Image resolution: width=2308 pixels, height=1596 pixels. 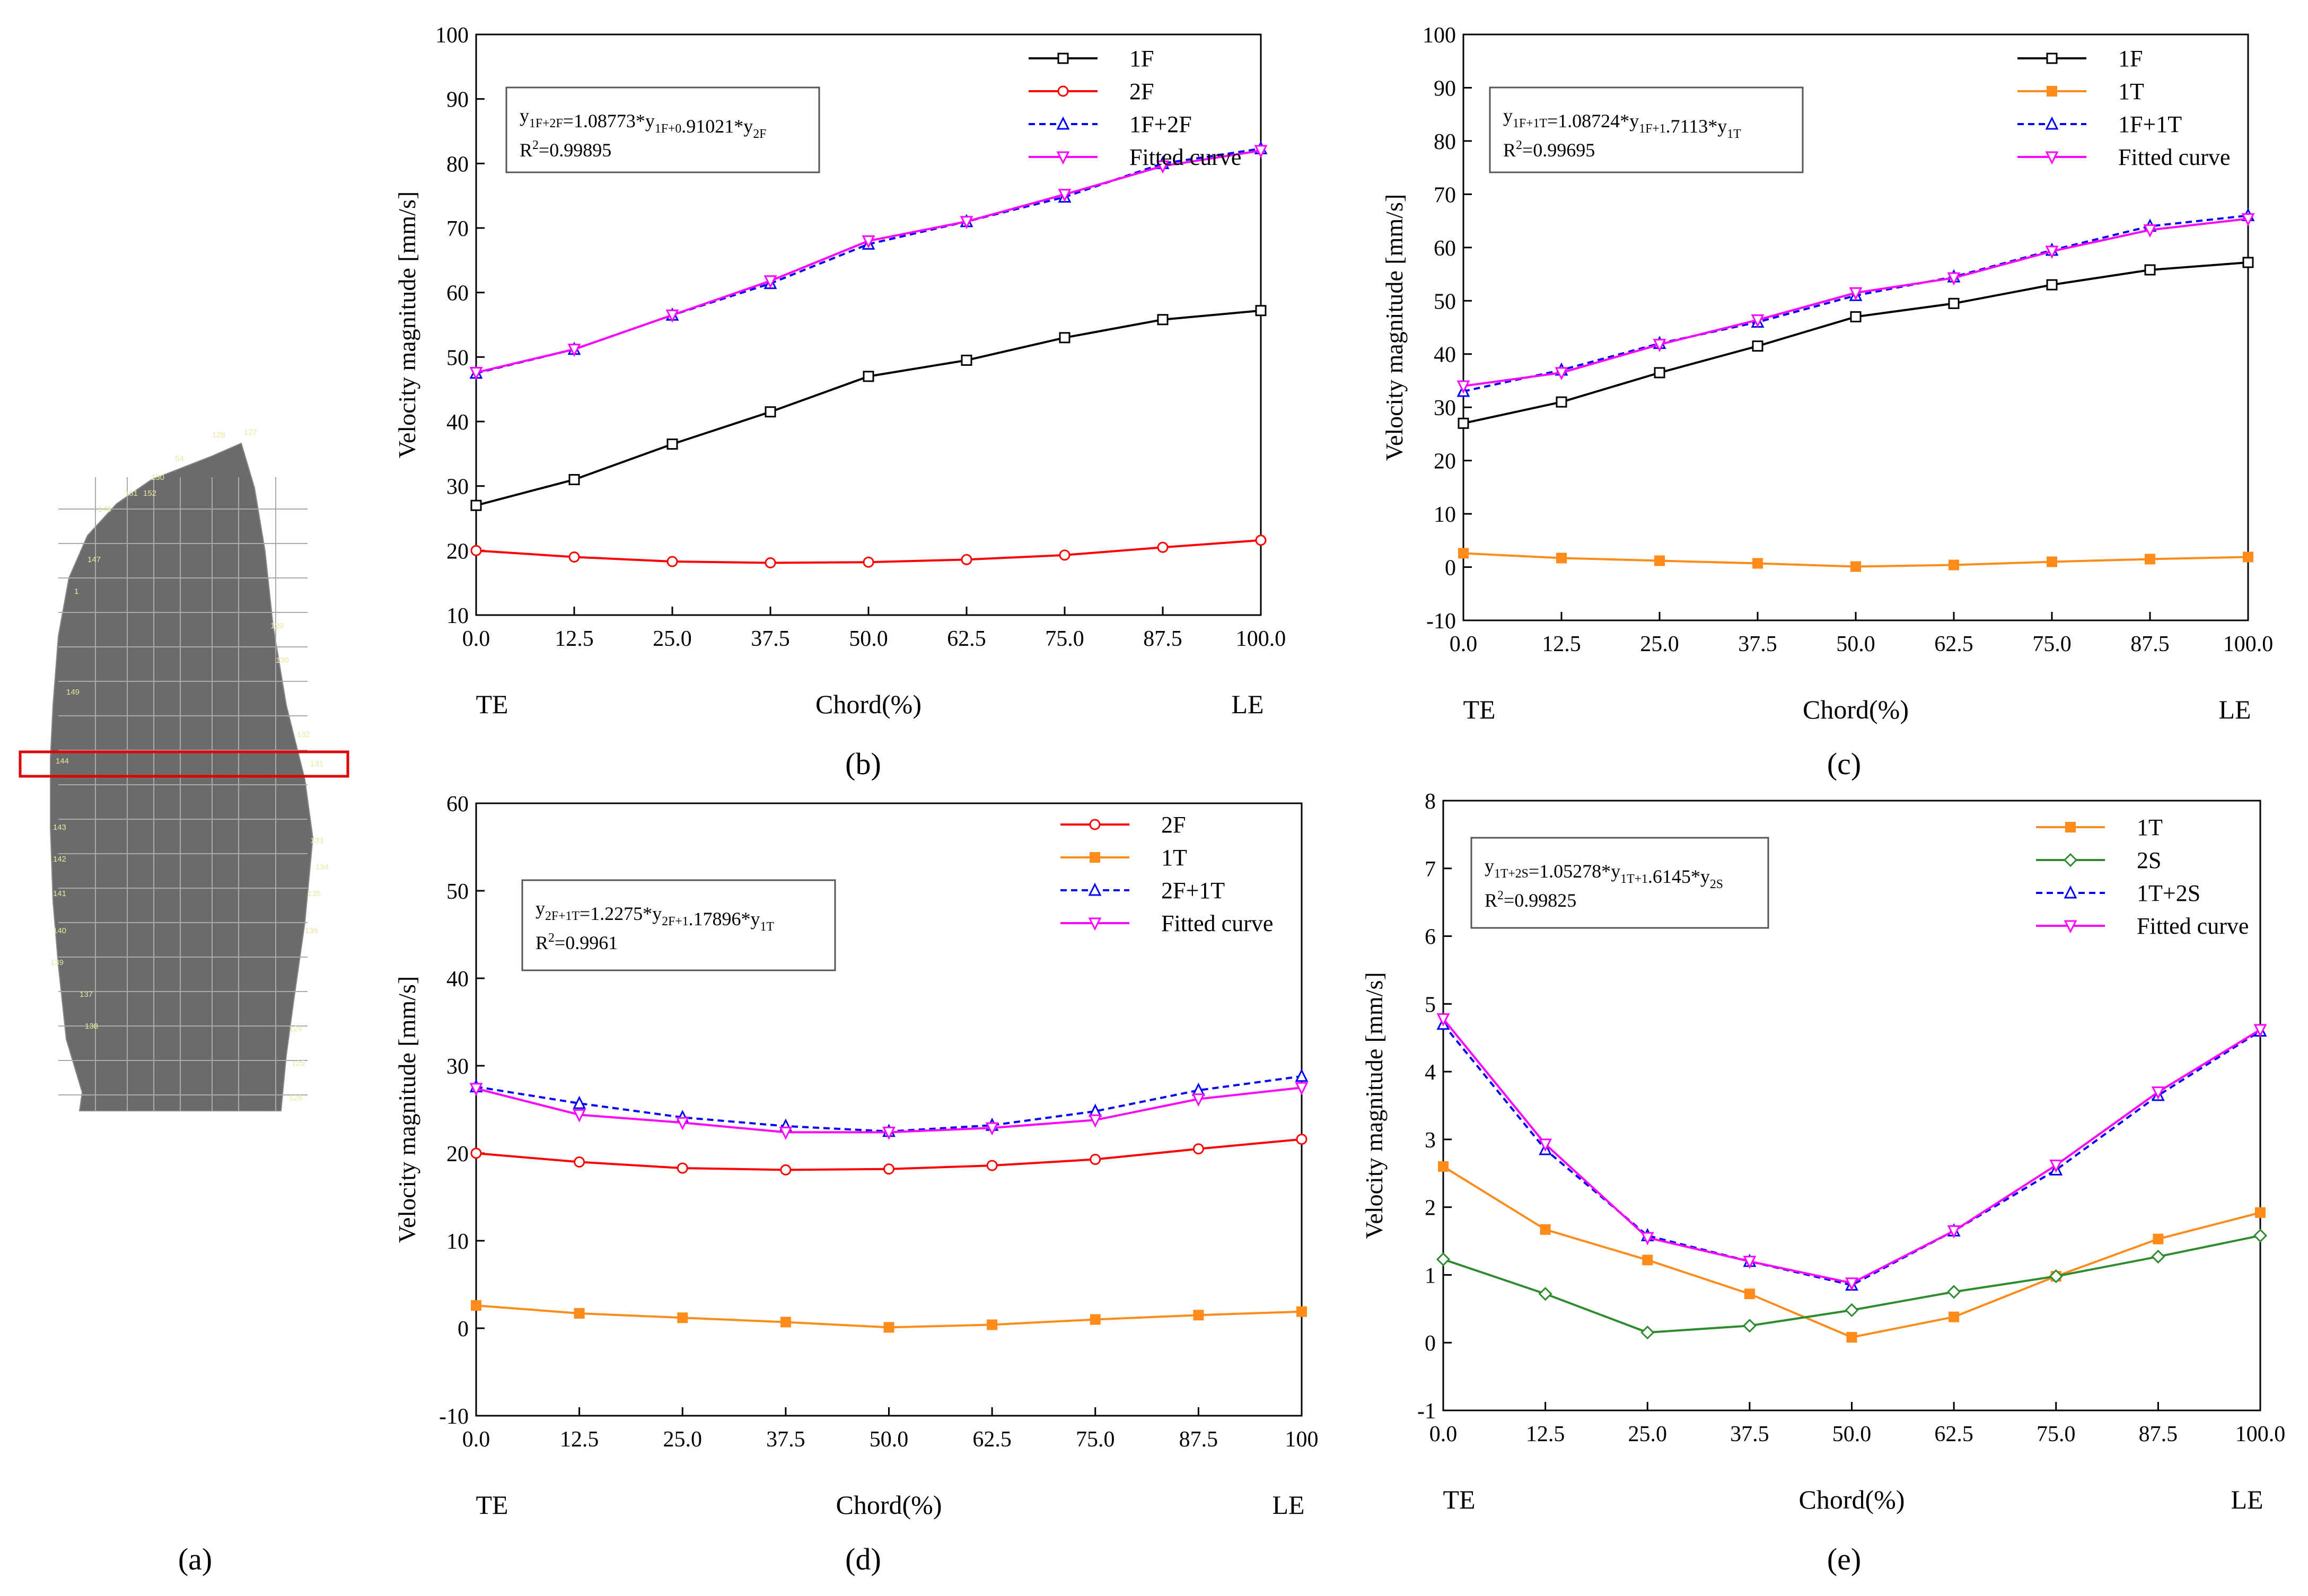 What do you see at coordinates (94, 559) in the screenshot?
I see `mesh-node-label: 147` at bounding box center [94, 559].